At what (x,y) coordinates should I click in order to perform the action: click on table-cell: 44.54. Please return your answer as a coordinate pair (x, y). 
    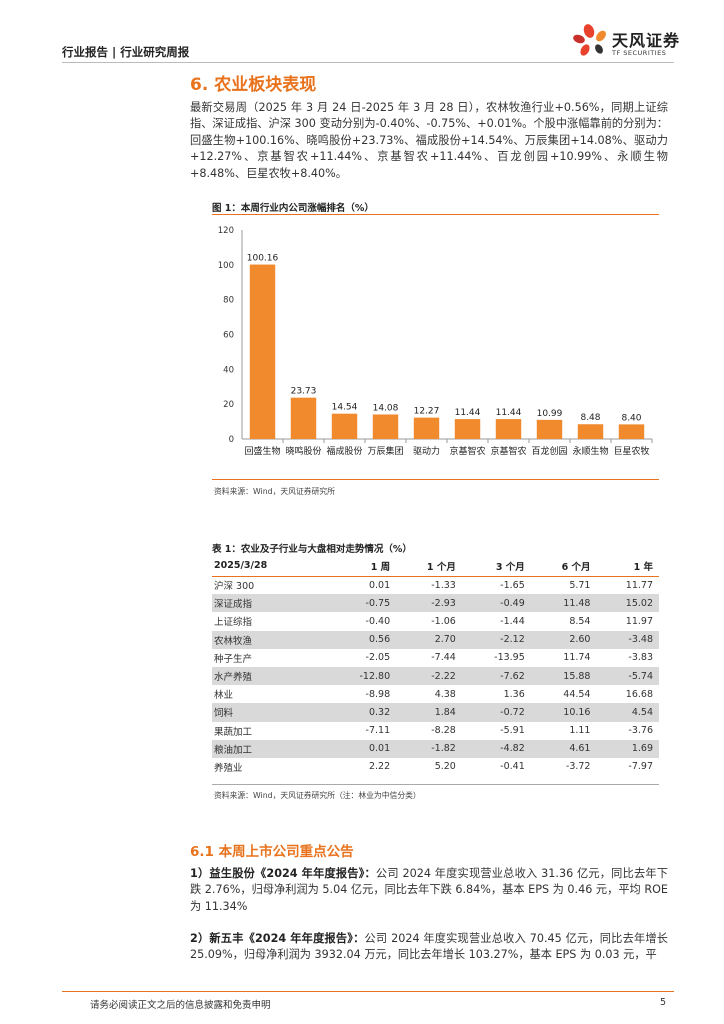
    Looking at the image, I should click on (577, 694).